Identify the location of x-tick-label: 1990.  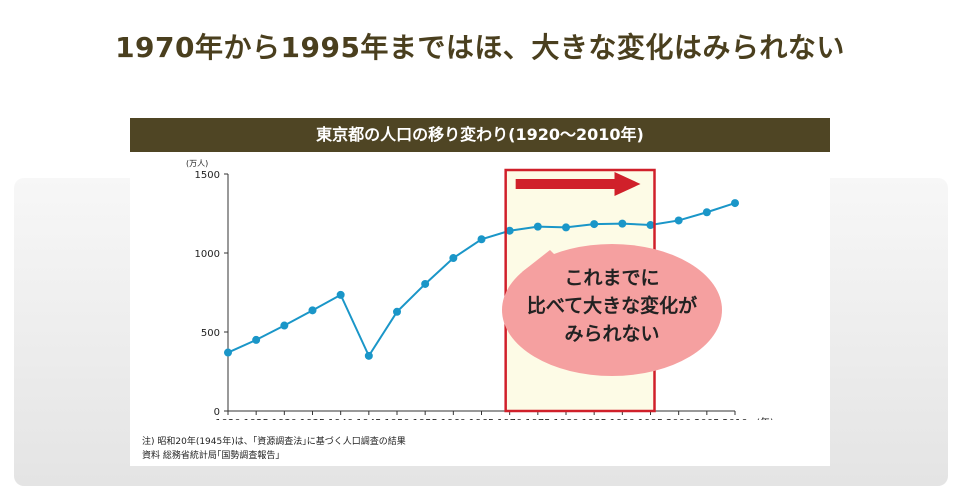
(622, 419).